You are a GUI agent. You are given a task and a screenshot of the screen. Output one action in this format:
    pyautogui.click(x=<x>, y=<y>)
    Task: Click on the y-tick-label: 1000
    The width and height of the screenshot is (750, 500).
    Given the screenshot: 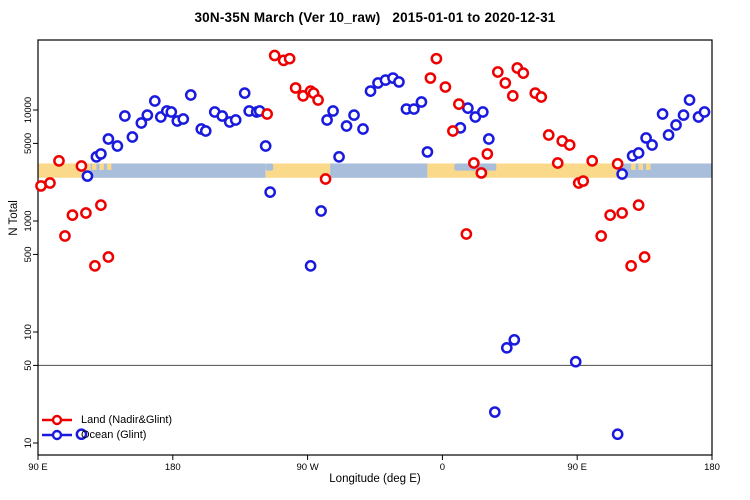 What is the action you would take?
    pyautogui.click(x=28, y=220)
    